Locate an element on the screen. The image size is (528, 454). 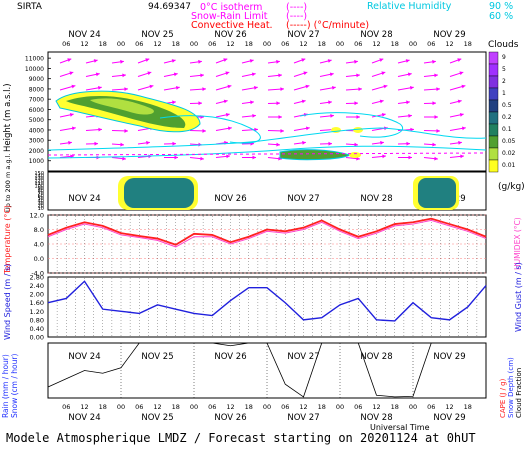
snow-ylabel: Snow (cm / hour) is located at coordinates (14, 386).